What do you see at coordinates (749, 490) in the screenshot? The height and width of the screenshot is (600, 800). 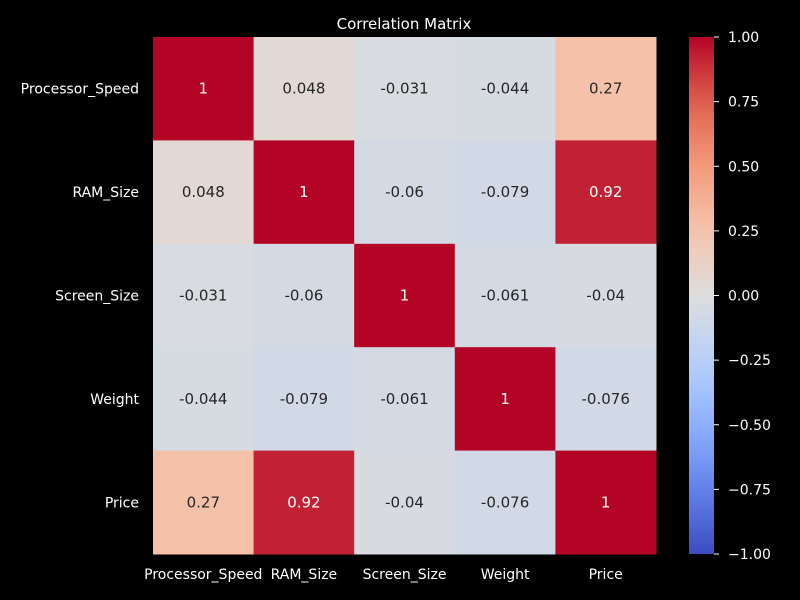 I see `colorbar-tick-label: −0.75` at bounding box center [749, 490].